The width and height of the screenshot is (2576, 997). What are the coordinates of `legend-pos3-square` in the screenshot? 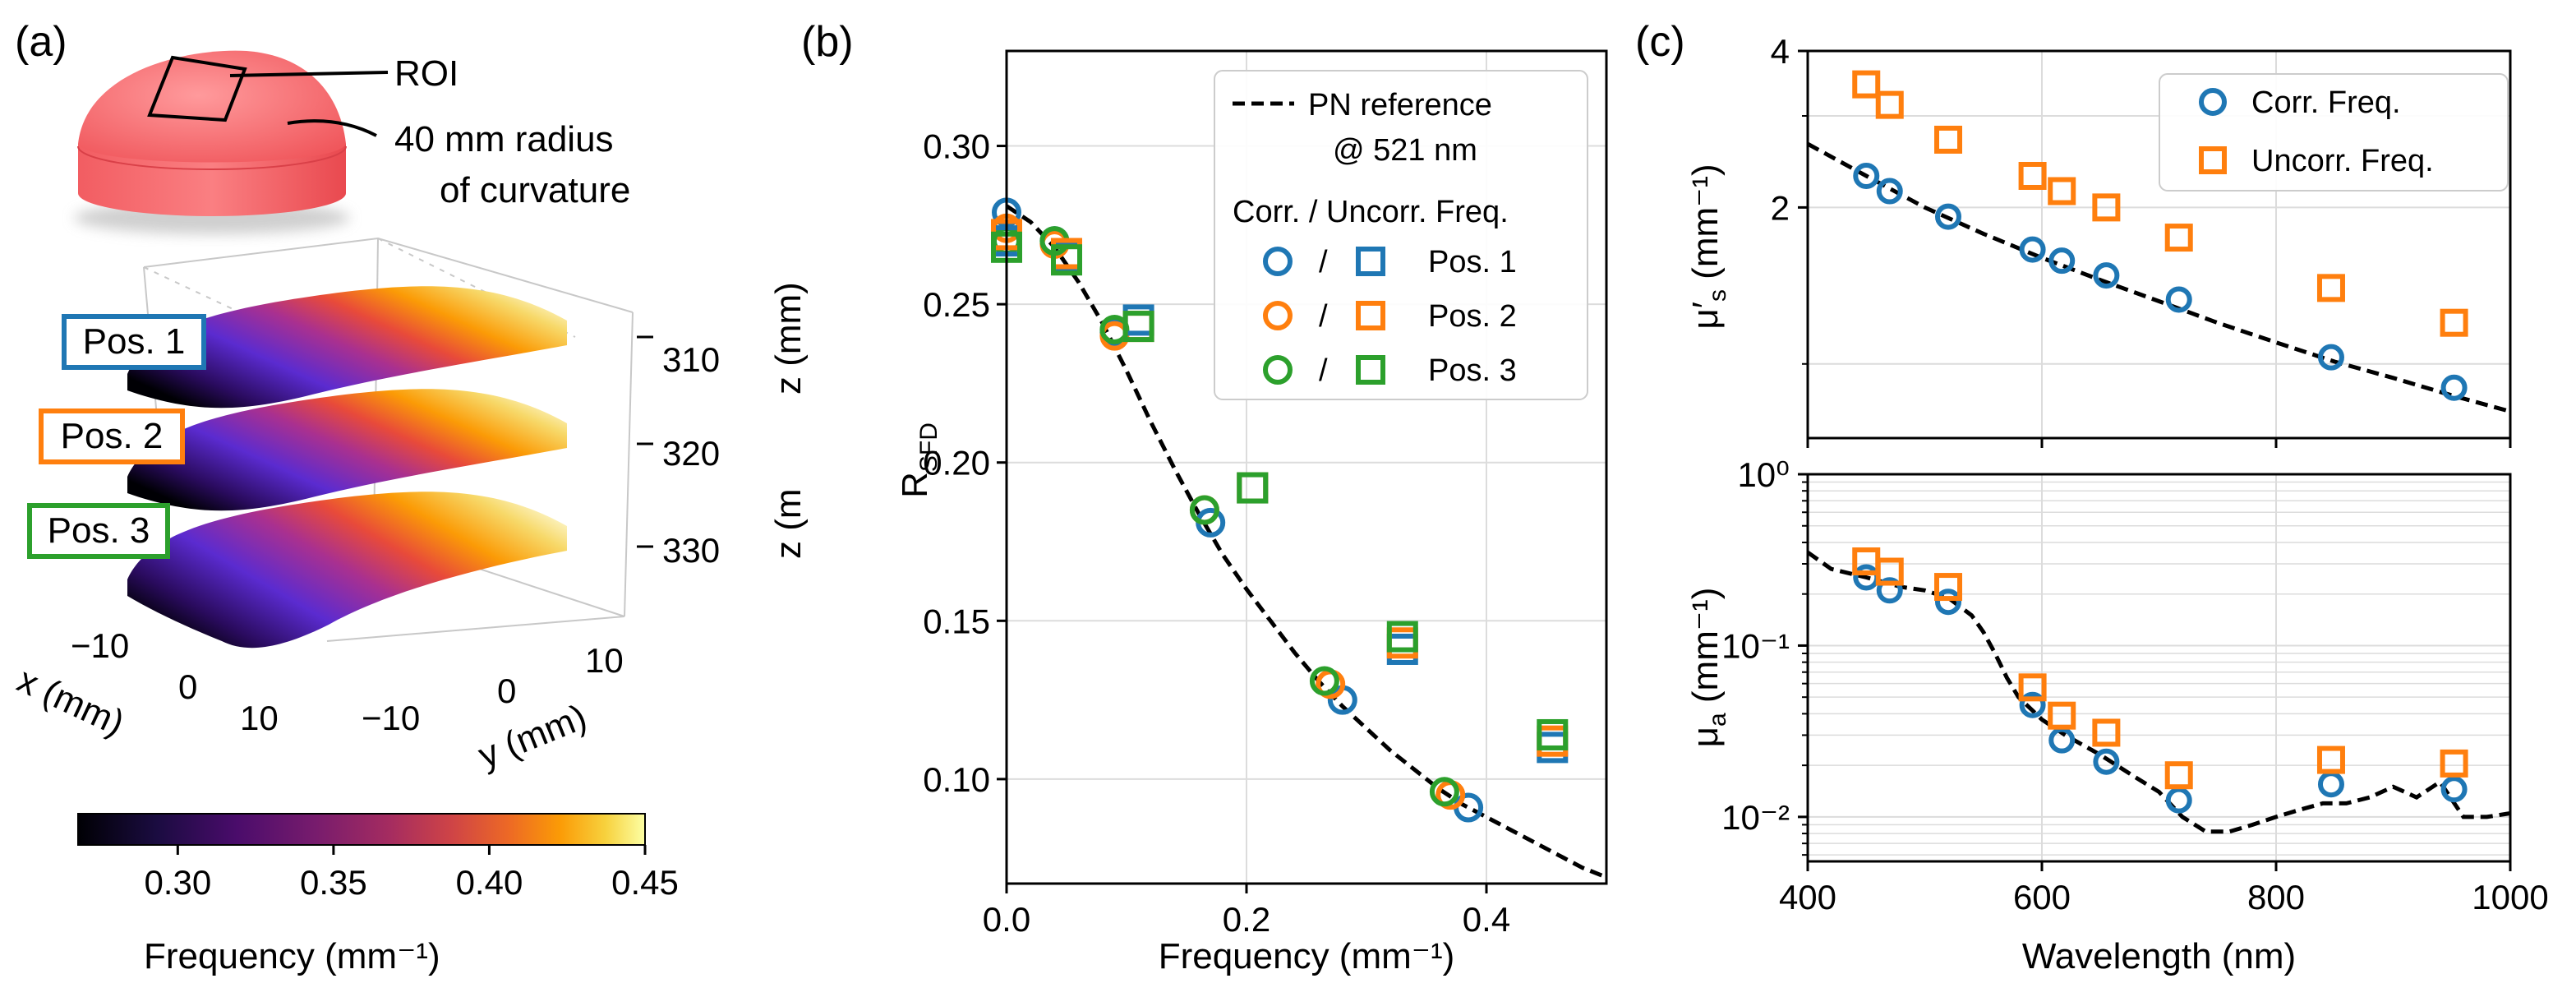 It's located at (1370, 370).